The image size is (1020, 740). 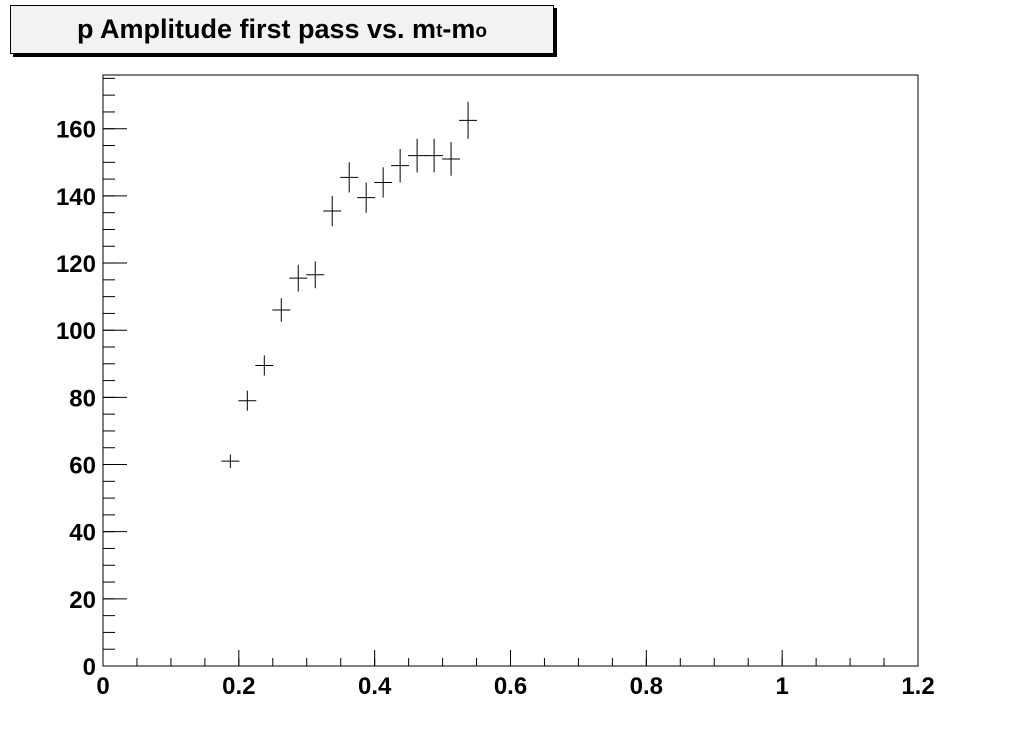 What do you see at coordinates (82, 600) in the screenshot?
I see `y-tick-label: 20` at bounding box center [82, 600].